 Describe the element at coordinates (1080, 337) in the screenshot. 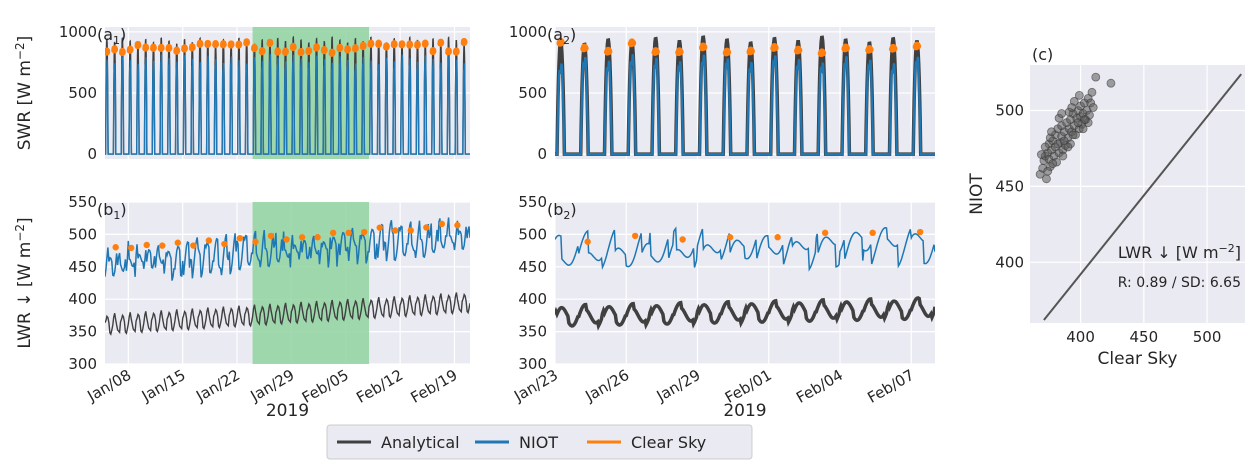

I see `x-tick-label: 400` at that location.